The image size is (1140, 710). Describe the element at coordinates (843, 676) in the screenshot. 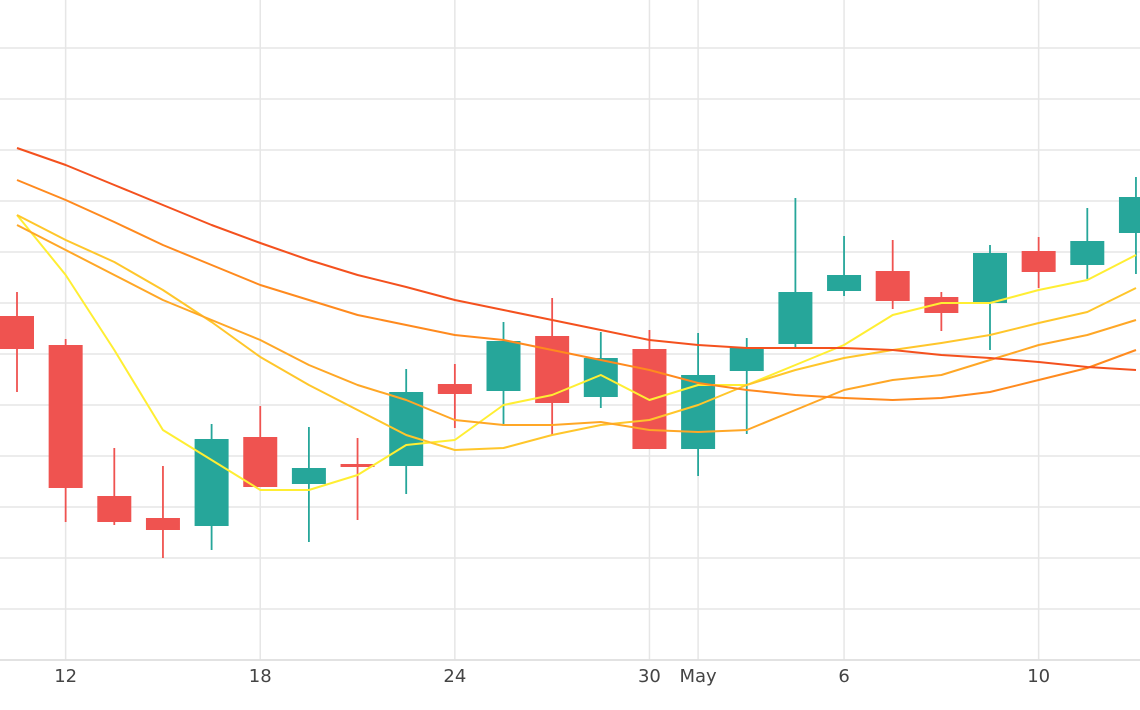

I see `x-tick-label: 6` at that location.